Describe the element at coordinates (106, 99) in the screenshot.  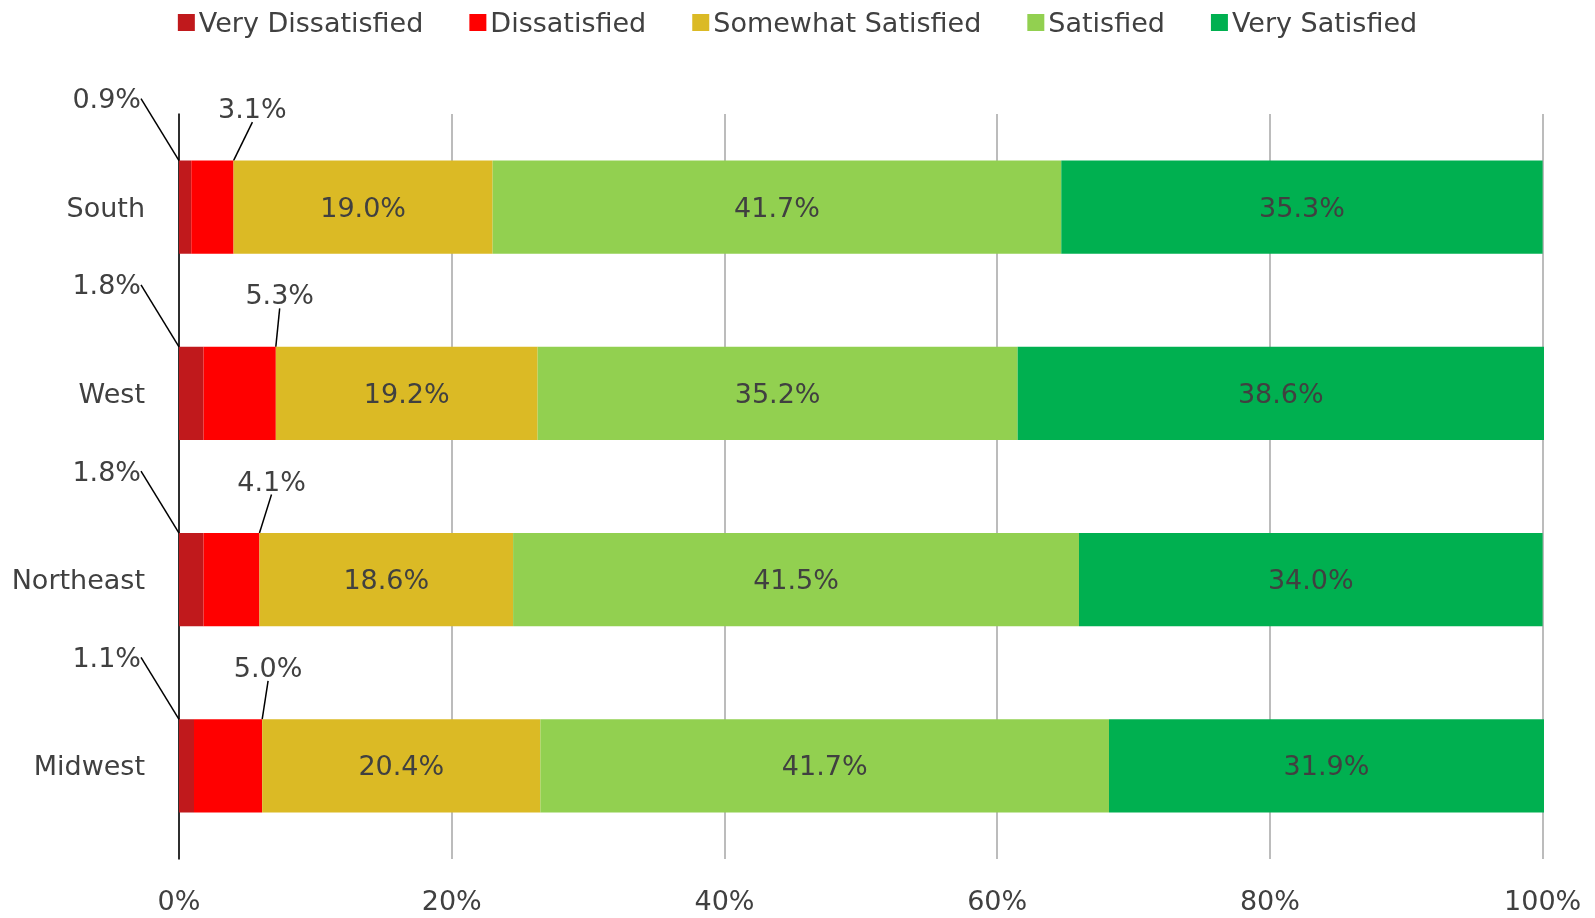
I see `data-label: 0.9%` at that location.